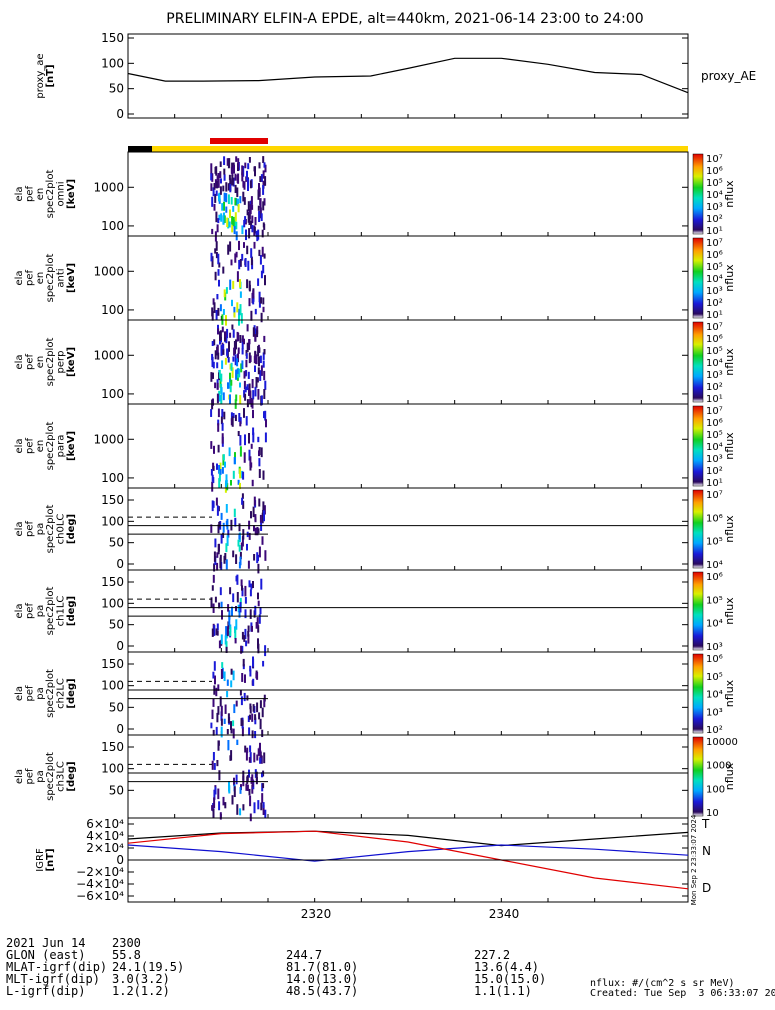 The image size is (775, 1010). What do you see at coordinates (718, 766) in the screenshot?
I see `colorbar-tick-label: 1000` at bounding box center [718, 766].